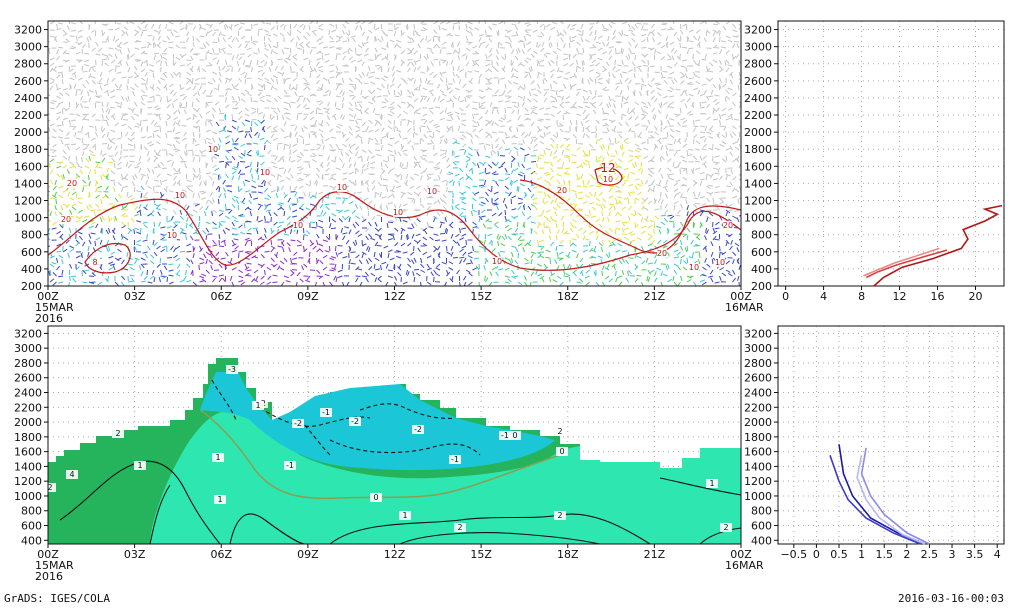 The height and width of the screenshot is (608, 1024). What do you see at coordinates (938, 245) in the screenshot?
I see `profile-line` at bounding box center [938, 245].